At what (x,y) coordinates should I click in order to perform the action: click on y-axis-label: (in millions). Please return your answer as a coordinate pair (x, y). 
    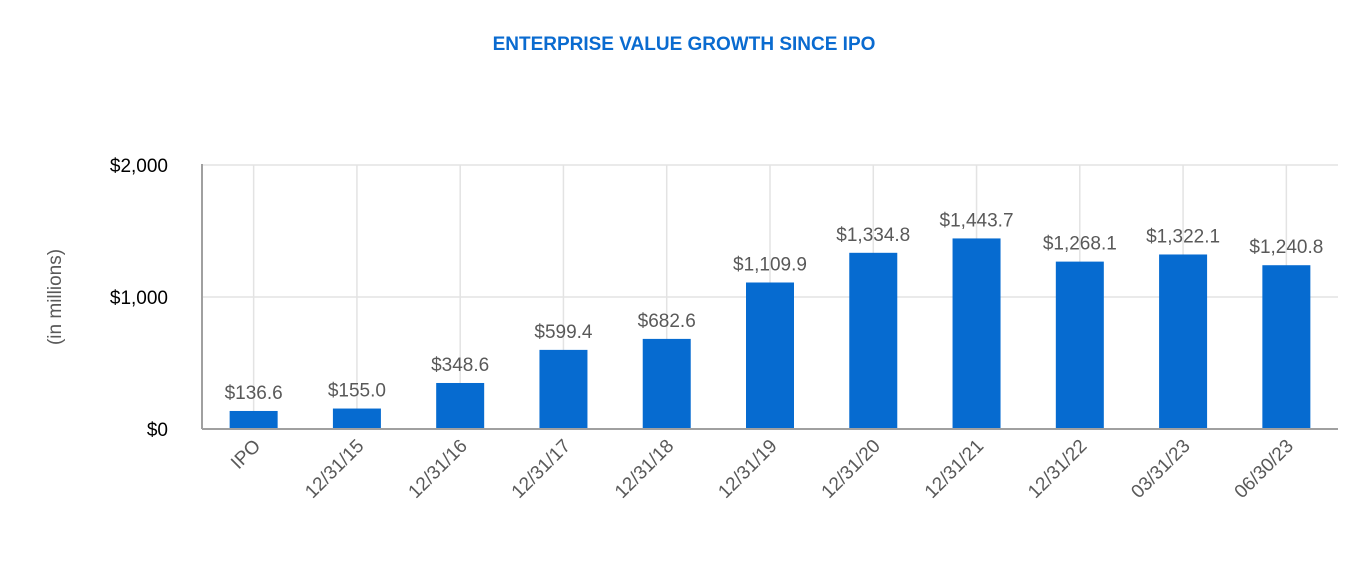
    Looking at the image, I should click on (55, 297).